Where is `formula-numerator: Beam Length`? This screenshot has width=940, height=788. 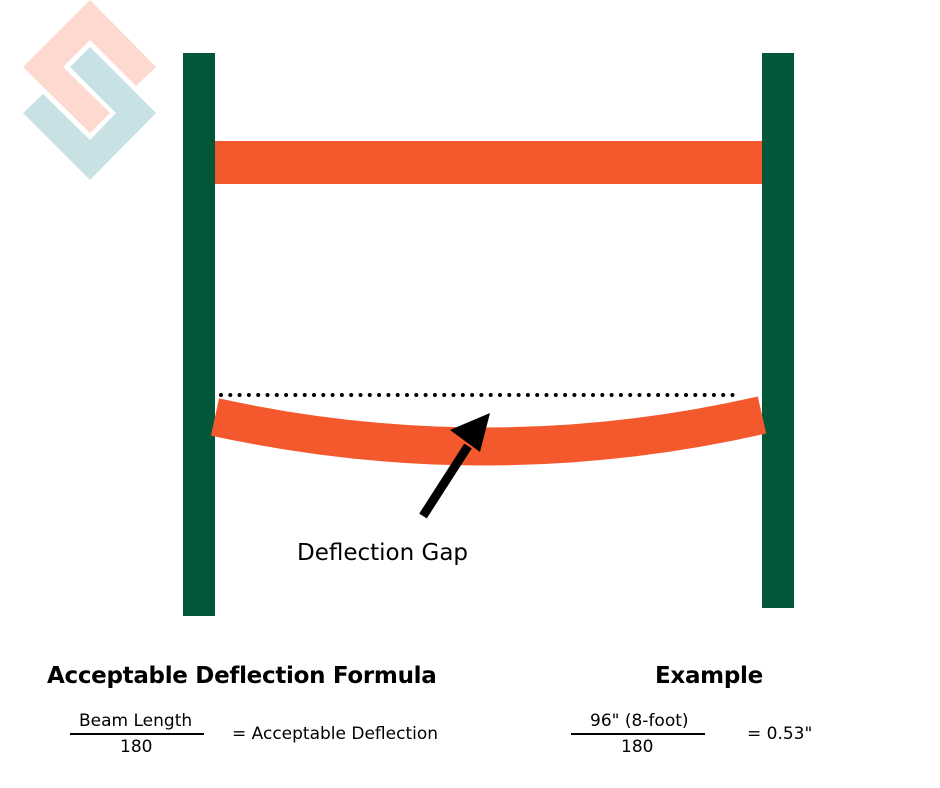 formula-numerator: Beam Length is located at coordinates (136, 721).